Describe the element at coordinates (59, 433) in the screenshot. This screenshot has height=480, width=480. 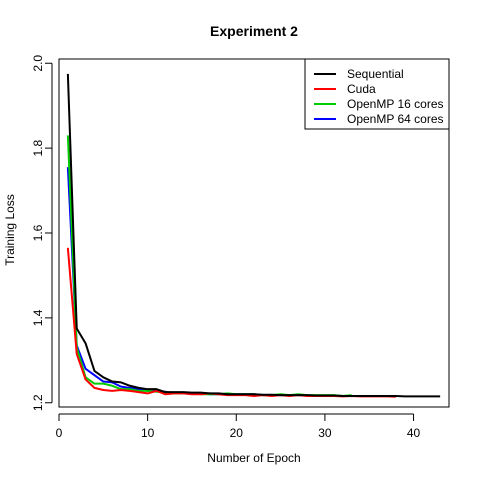
I see `x-tick-label: 0` at that location.